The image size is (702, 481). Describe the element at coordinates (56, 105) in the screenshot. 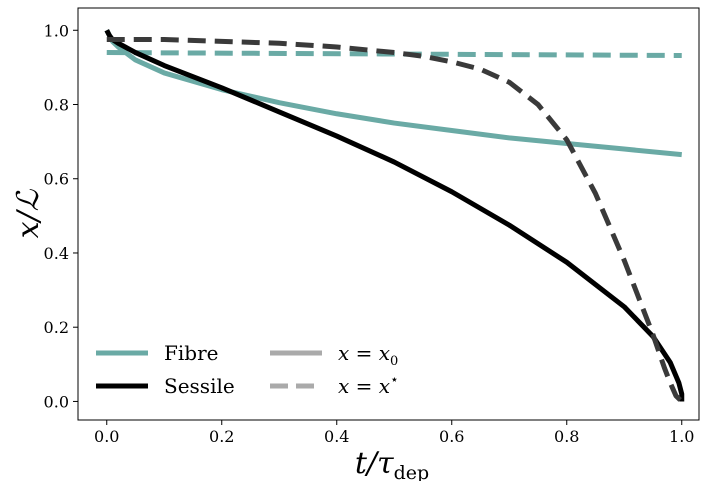

I see `y-tick-label: 0.8` at that location.